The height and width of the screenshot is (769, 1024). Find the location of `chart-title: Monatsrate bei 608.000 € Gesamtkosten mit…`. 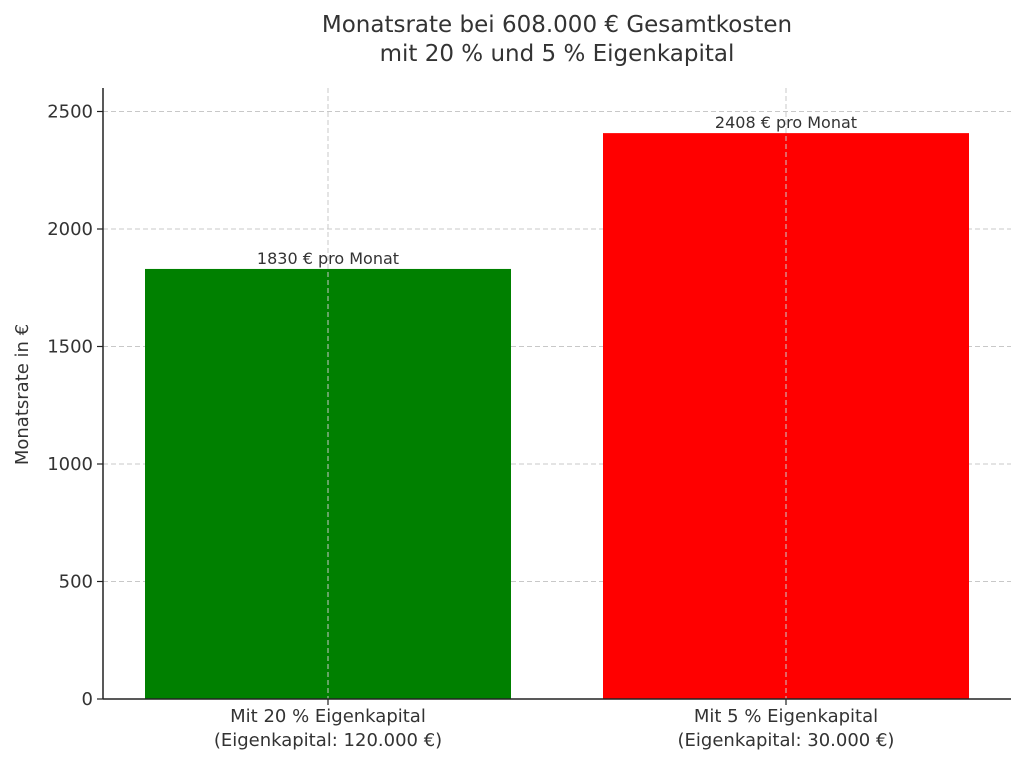

chart-title: Monatsrate bei 608.000 € Gesamtkosten mit… is located at coordinates (557, 39).